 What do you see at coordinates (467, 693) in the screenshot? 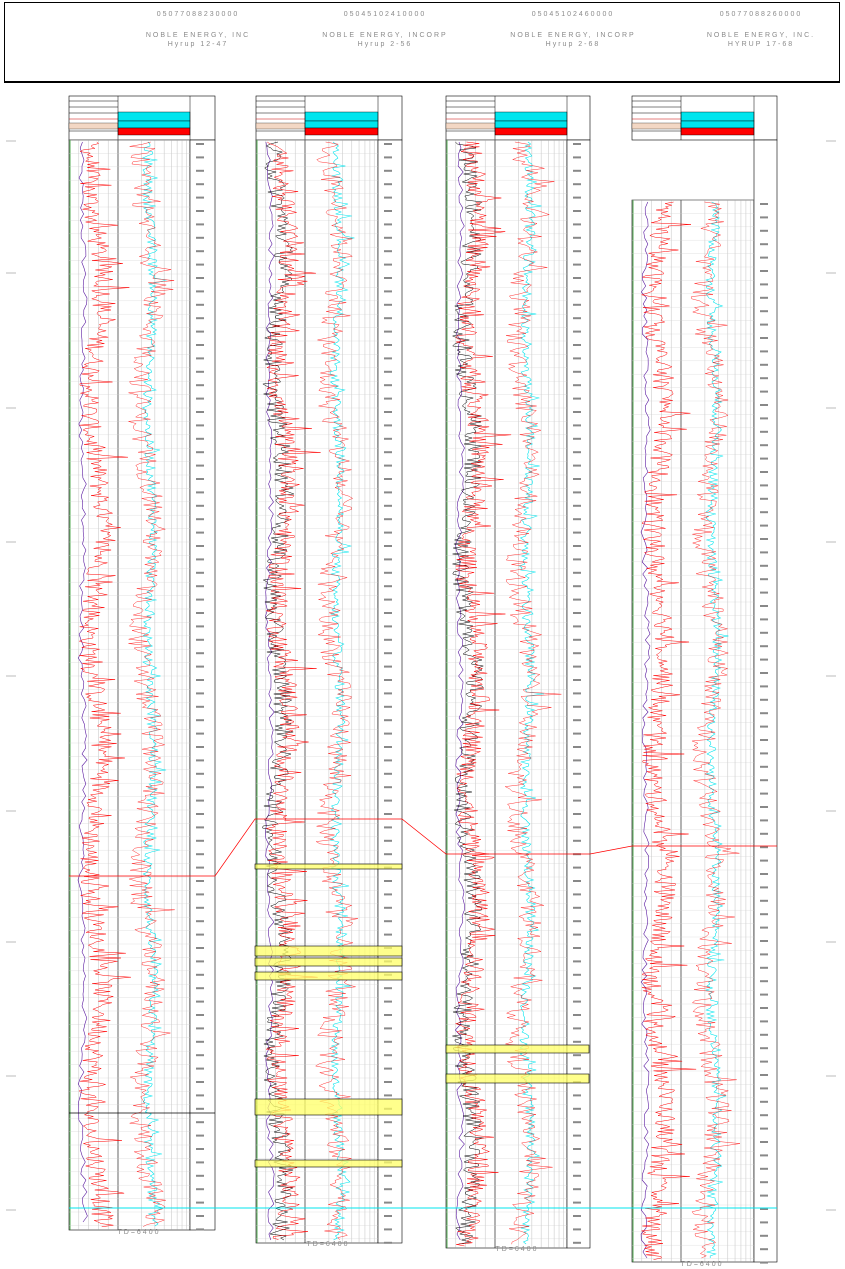
I see `density-curve` at bounding box center [467, 693].